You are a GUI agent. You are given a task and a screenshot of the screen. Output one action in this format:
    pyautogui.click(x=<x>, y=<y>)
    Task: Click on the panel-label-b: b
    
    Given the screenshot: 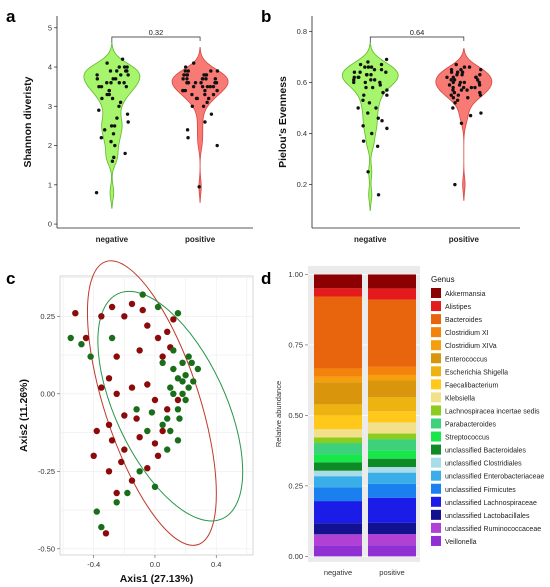 What is the action you would take?
    pyautogui.click(x=266, y=16)
    